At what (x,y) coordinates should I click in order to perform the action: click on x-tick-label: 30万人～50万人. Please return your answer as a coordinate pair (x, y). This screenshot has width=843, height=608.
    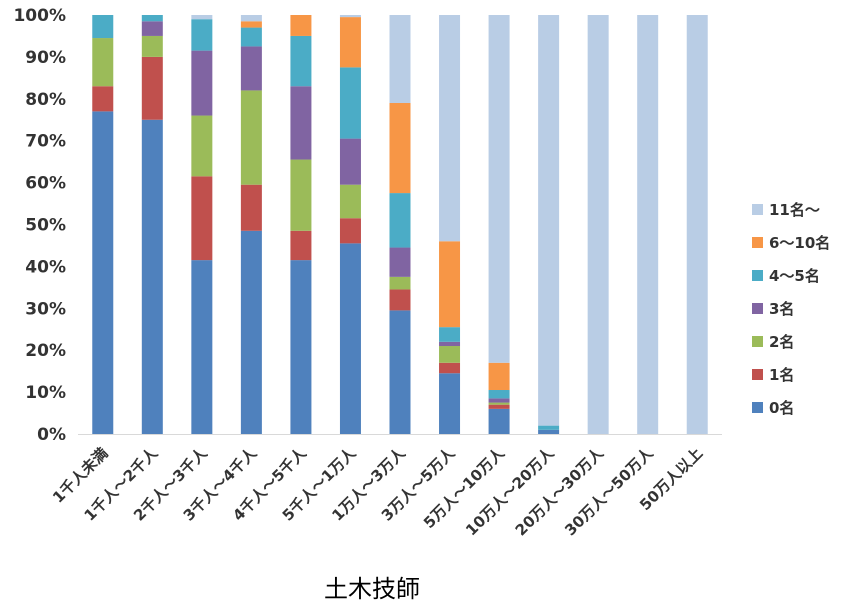
    Looking at the image, I should click on (609, 491).